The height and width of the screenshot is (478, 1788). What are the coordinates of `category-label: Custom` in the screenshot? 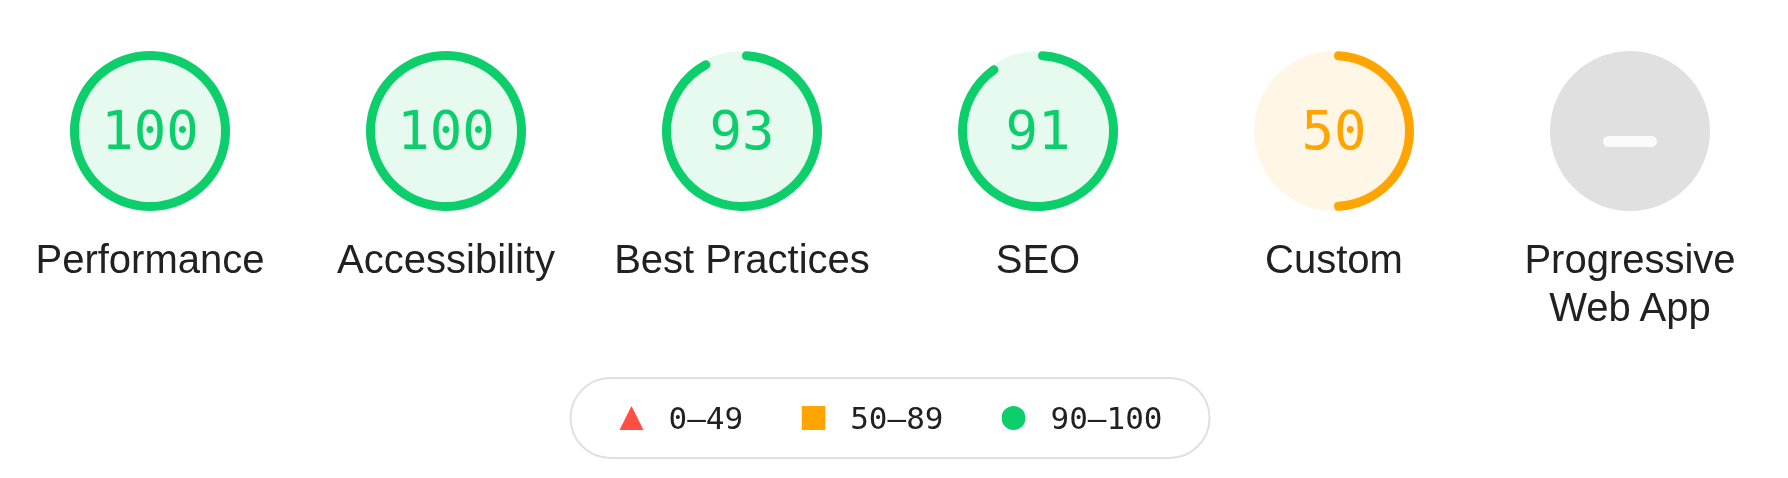 It's located at (1334, 259).